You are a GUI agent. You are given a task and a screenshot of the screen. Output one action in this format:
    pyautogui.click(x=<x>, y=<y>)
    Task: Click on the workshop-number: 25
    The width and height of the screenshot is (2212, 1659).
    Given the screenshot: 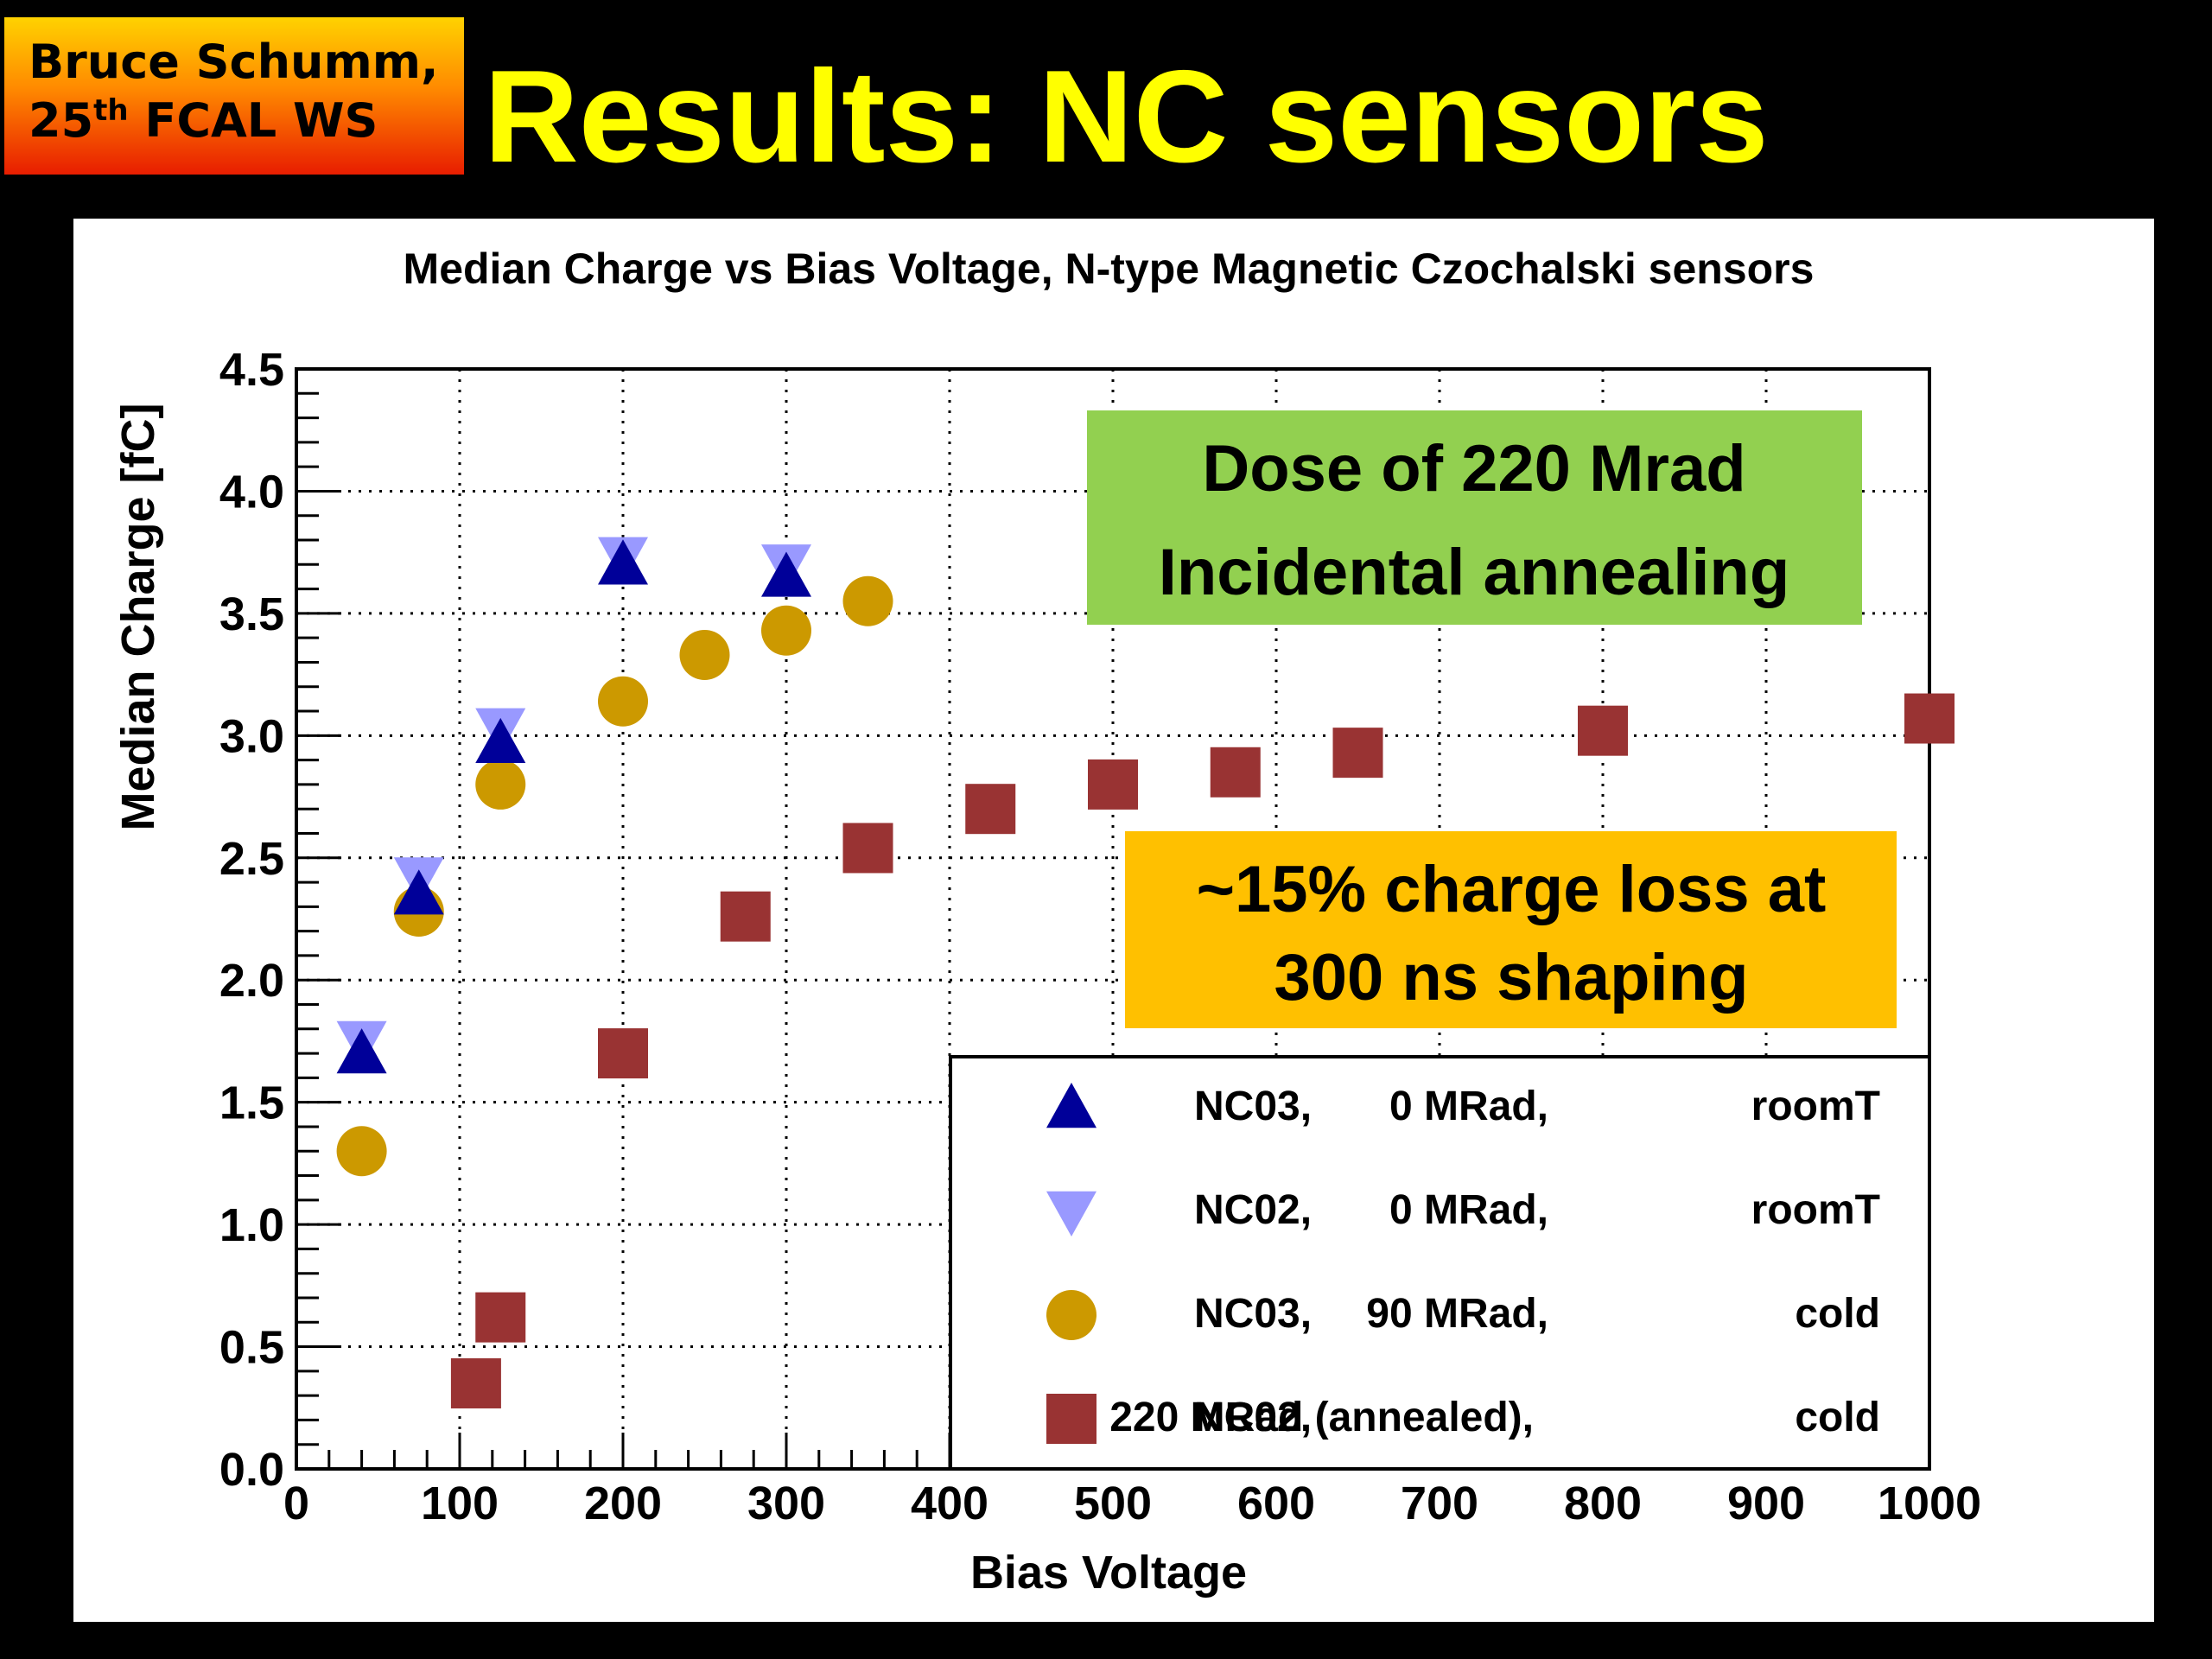 What is the action you would take?
    pyautogui.click(x=62, y=120)
    